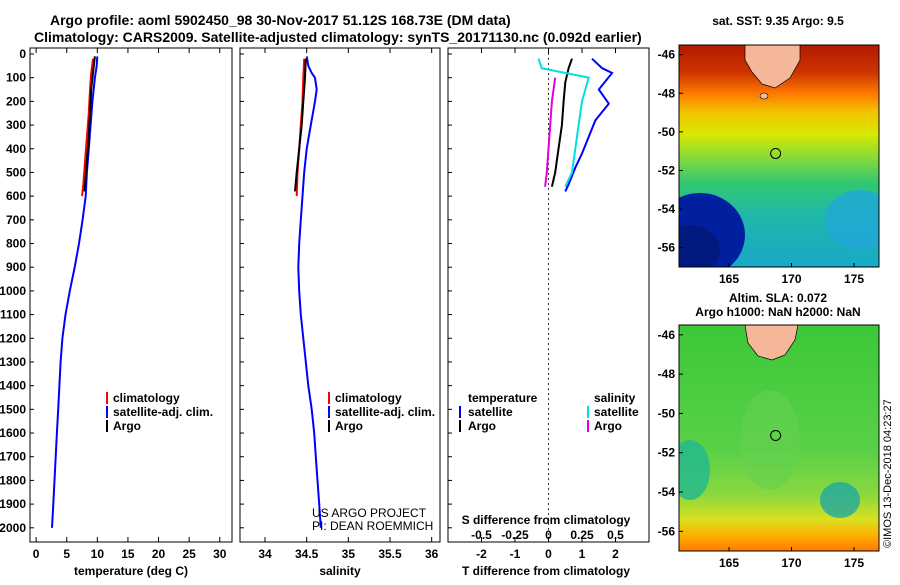 This screenshot has width=900, height=585. Describe the element at coordinates (615, 398) in the screenshot. I see `legend-header-salinity: salinity` at that location.